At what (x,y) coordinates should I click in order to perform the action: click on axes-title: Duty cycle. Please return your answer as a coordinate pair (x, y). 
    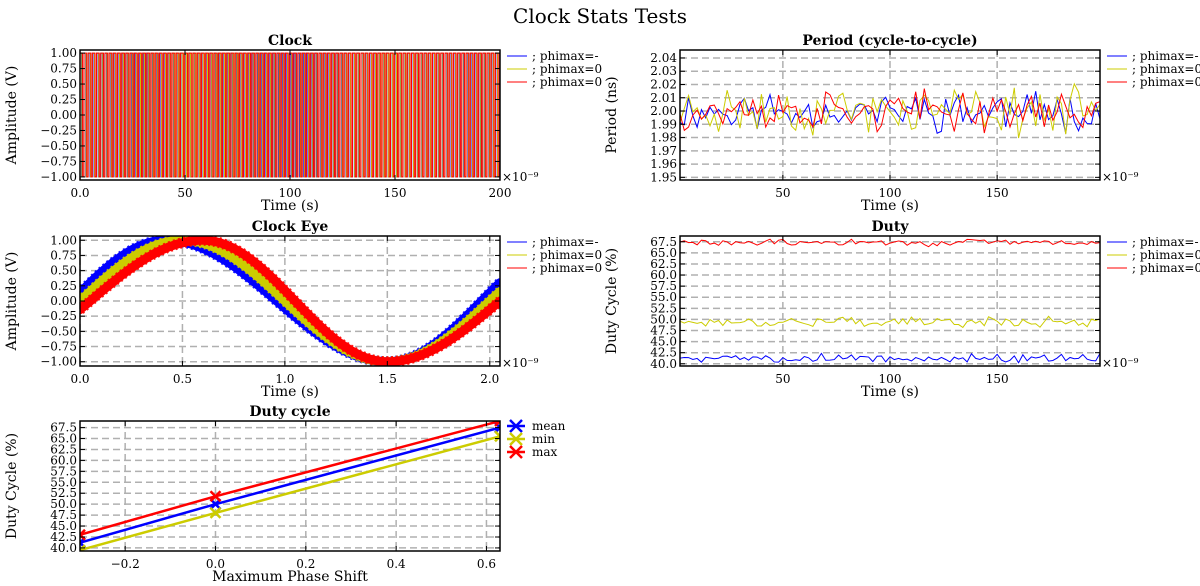
    Looking at the image, I should click on (289, 412).